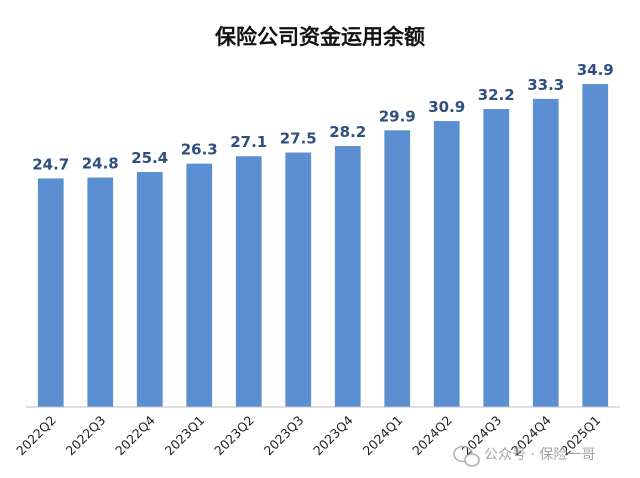 The image size is (640, 478). I want to click on chart-title: 保险公司资金运用余额, so click(319, 37).